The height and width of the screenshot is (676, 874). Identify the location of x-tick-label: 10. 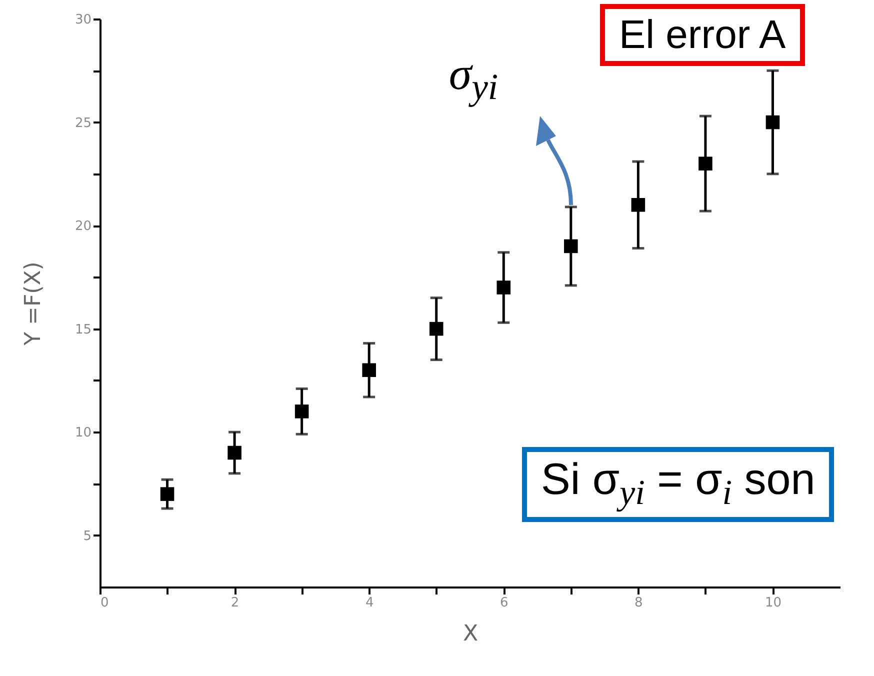
(773, 603).